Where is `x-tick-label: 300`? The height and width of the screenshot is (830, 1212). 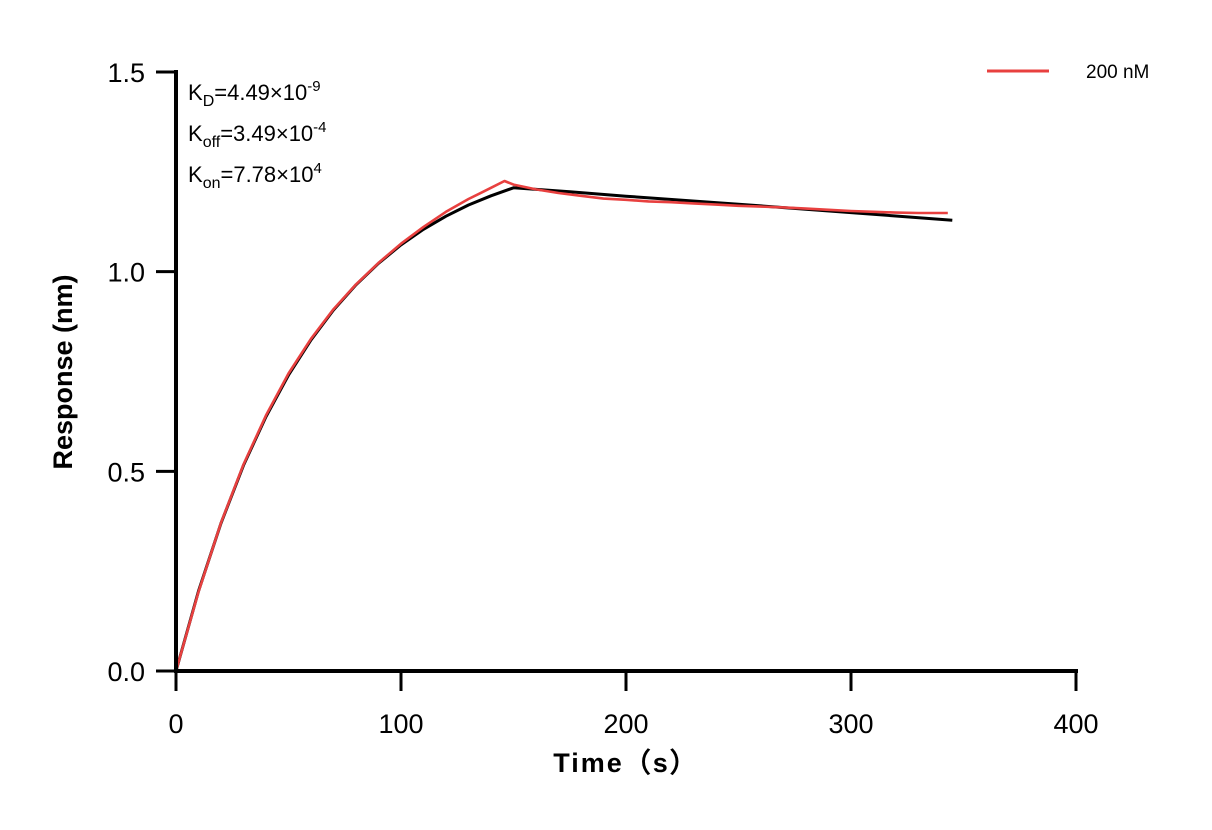
x-tick-label: 300 is located at coordinates (850, 724).